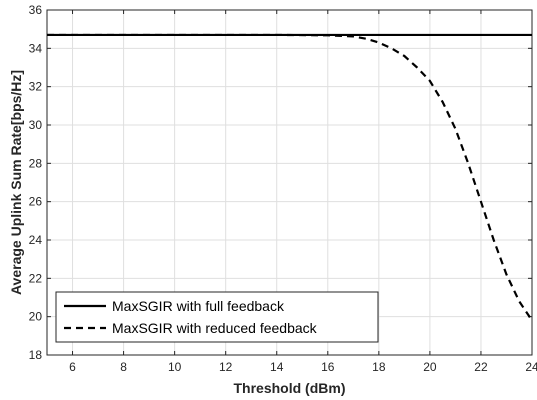 The image size is (537, 400). What do you see at coordinates (481, 367) in the screenshot?
I see `x-tick-label: 22` at bounding box center [481, 367].